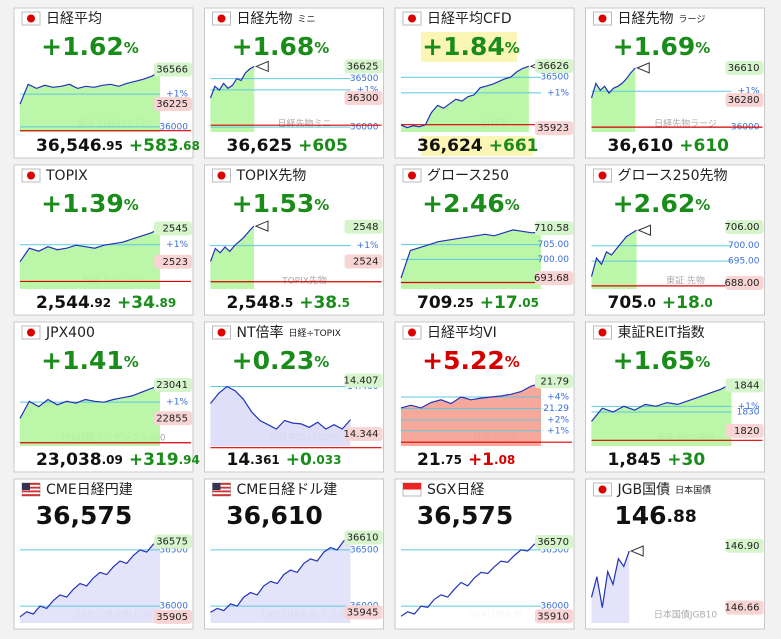 The image size is (781, 639). I want to click on y-tick-label: +2%, so click(558, 420).